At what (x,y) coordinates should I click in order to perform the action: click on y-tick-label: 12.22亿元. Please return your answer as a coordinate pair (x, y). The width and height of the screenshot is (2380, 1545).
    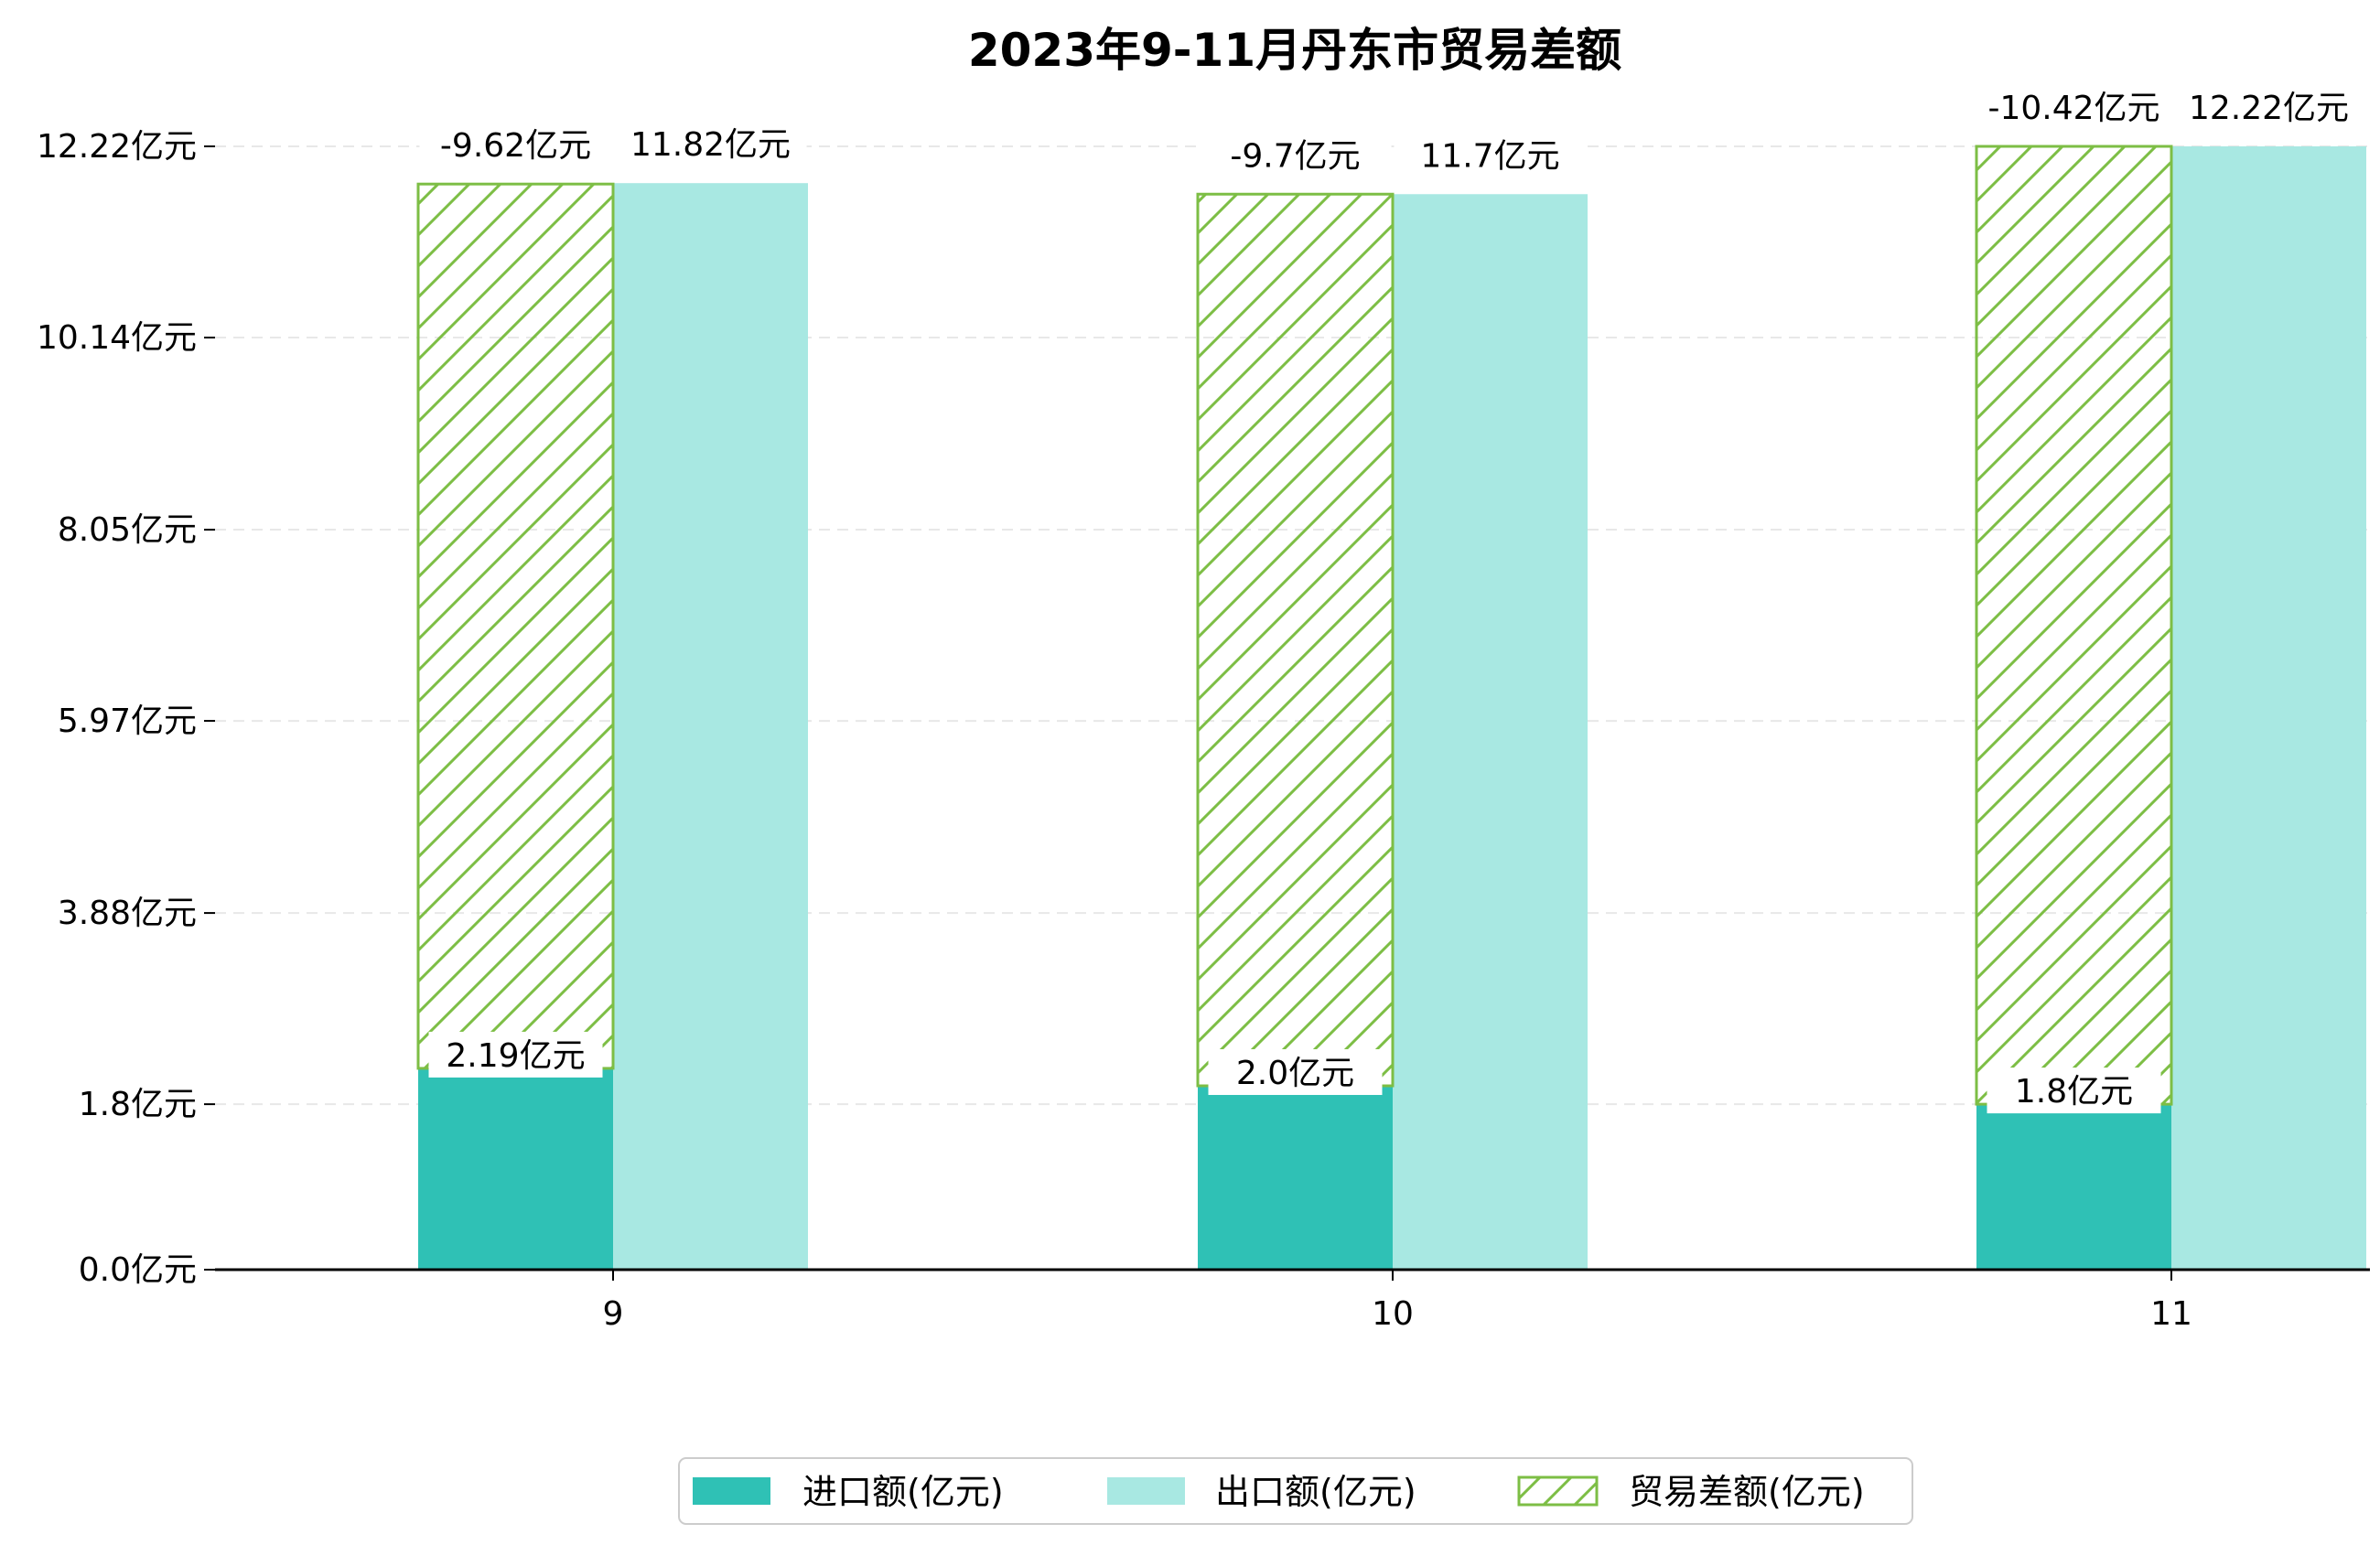
    Looking at the image, I should click on (117, 147).